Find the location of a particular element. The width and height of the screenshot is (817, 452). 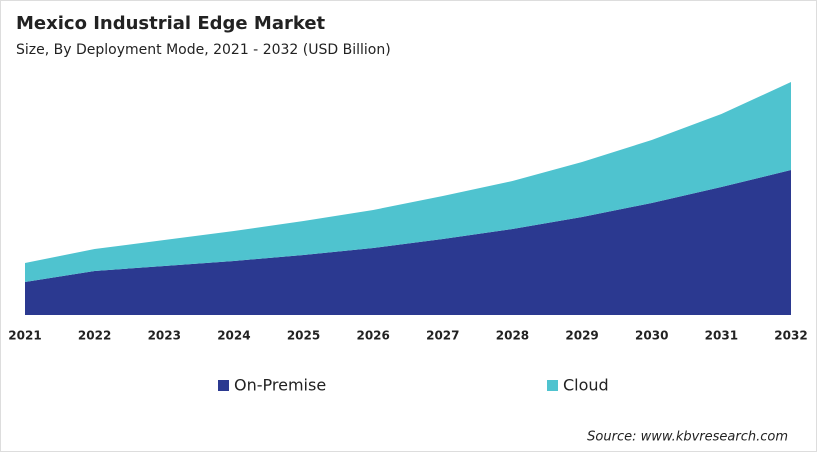

x-tick-label: 2032 is located at coordinates (790, 336).